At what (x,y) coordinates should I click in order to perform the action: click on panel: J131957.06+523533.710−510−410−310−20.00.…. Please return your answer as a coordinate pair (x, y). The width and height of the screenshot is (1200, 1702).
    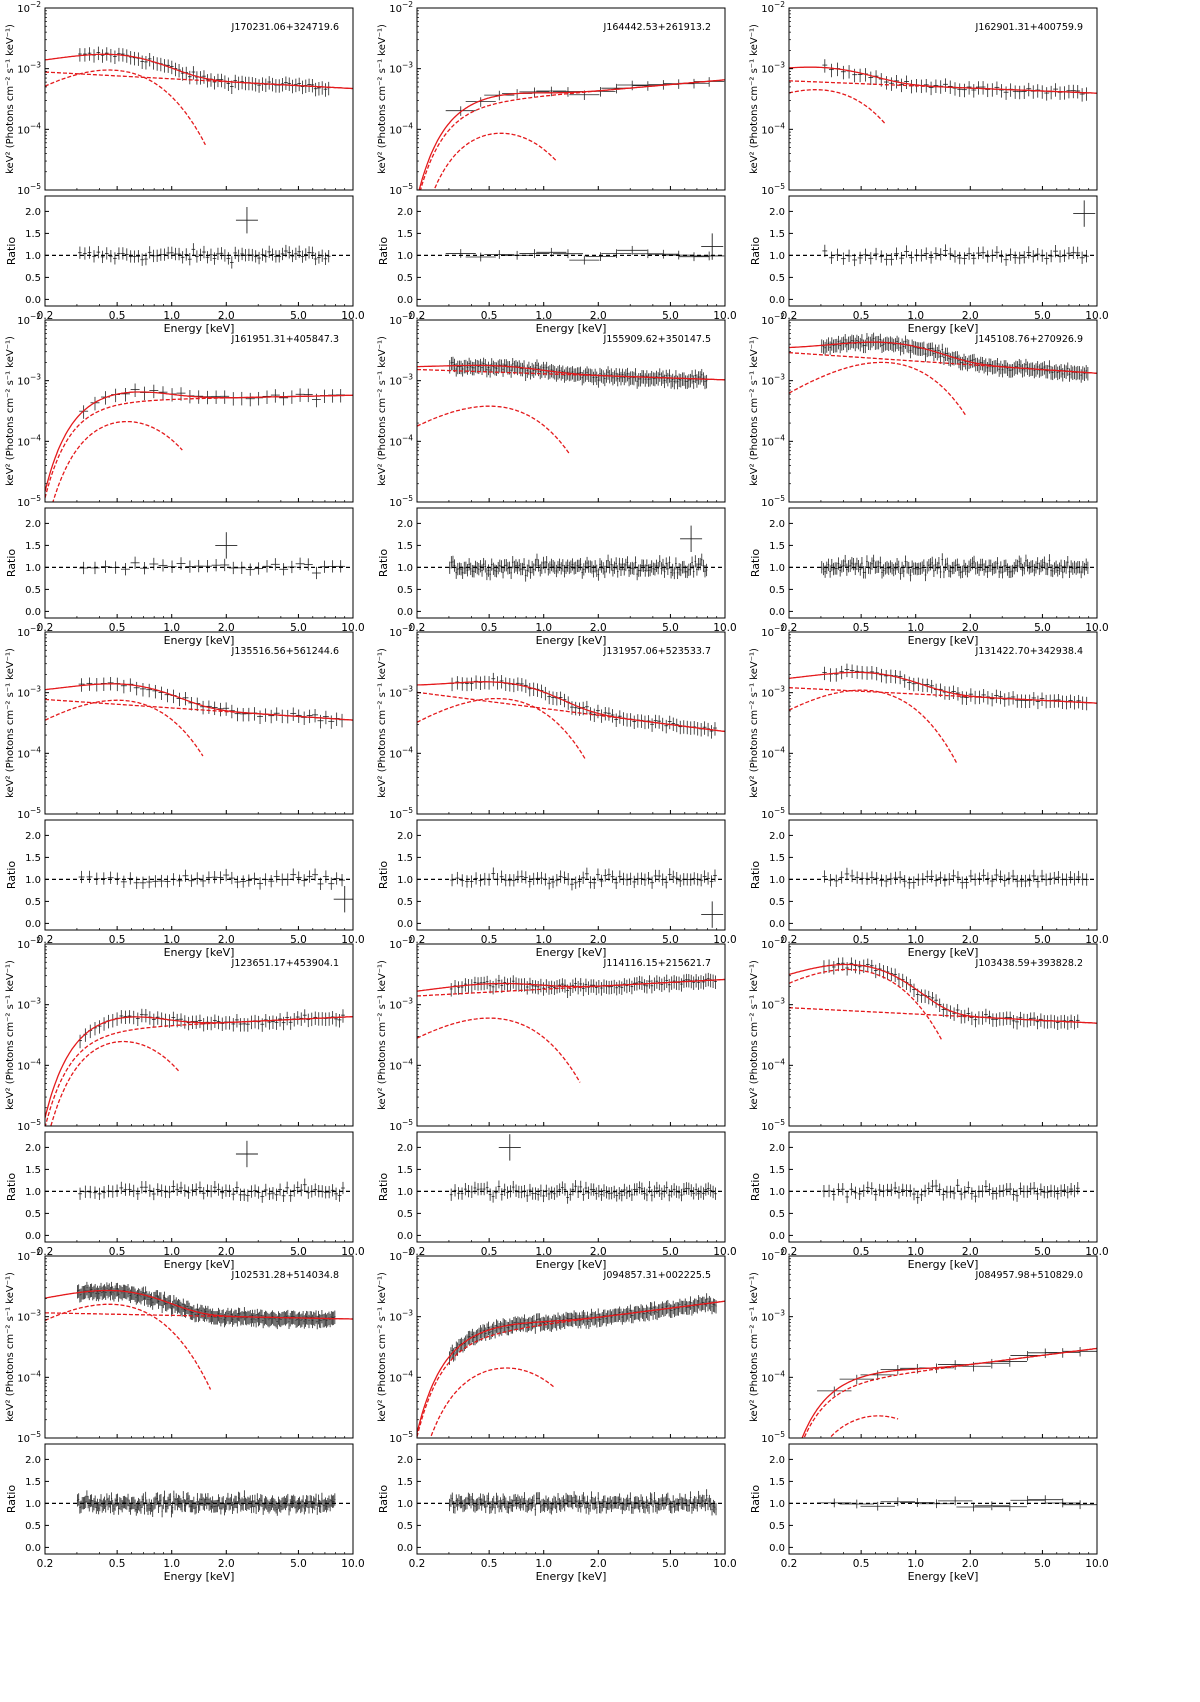
    Looking at the image, I should click on (557, 791).